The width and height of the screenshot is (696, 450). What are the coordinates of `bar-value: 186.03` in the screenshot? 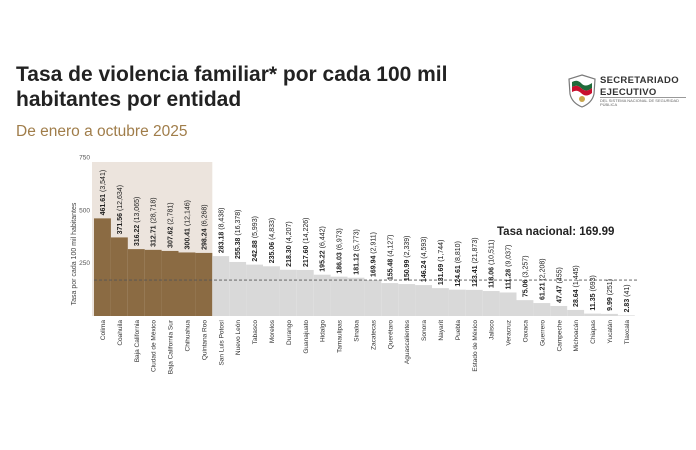 It's located at (340, 263).